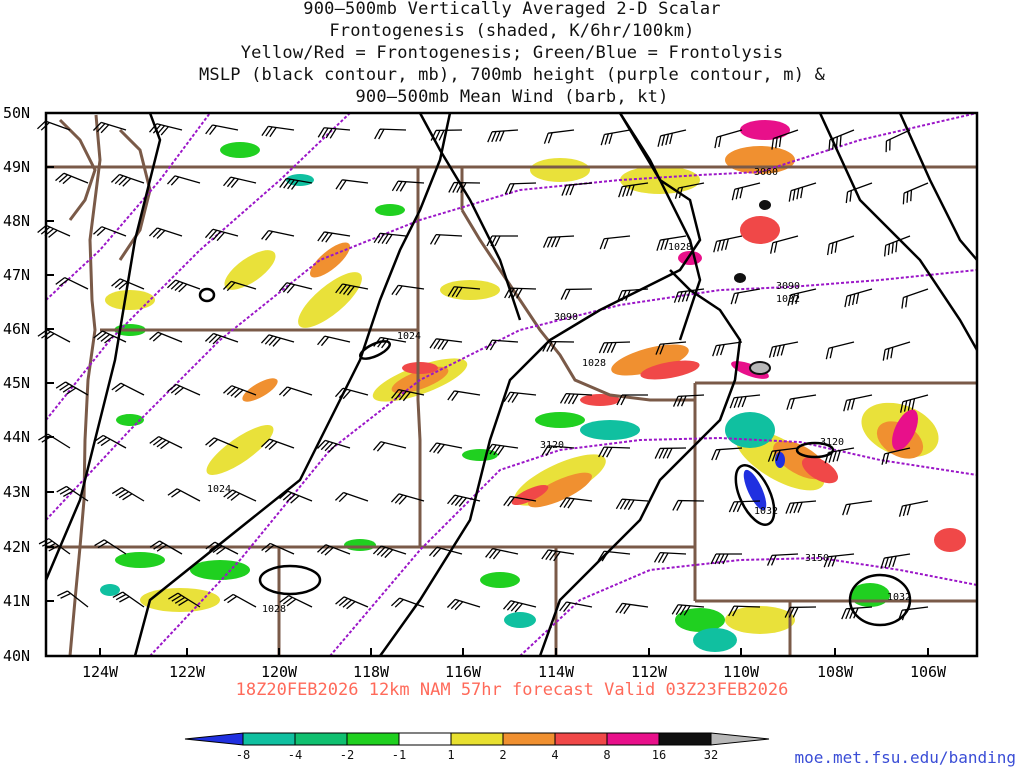 The height and width of the screenshot is (768, 1024). I want to click on lon-label: 118W, so click(371, 672).